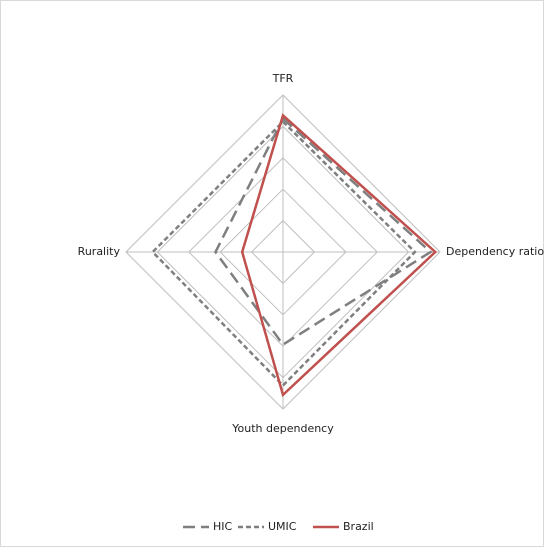 This screenshot has width=545, height=552. Describe the element at coordinates (283, 78) in the screenshot. I see `axis-label: TFR` at that location.